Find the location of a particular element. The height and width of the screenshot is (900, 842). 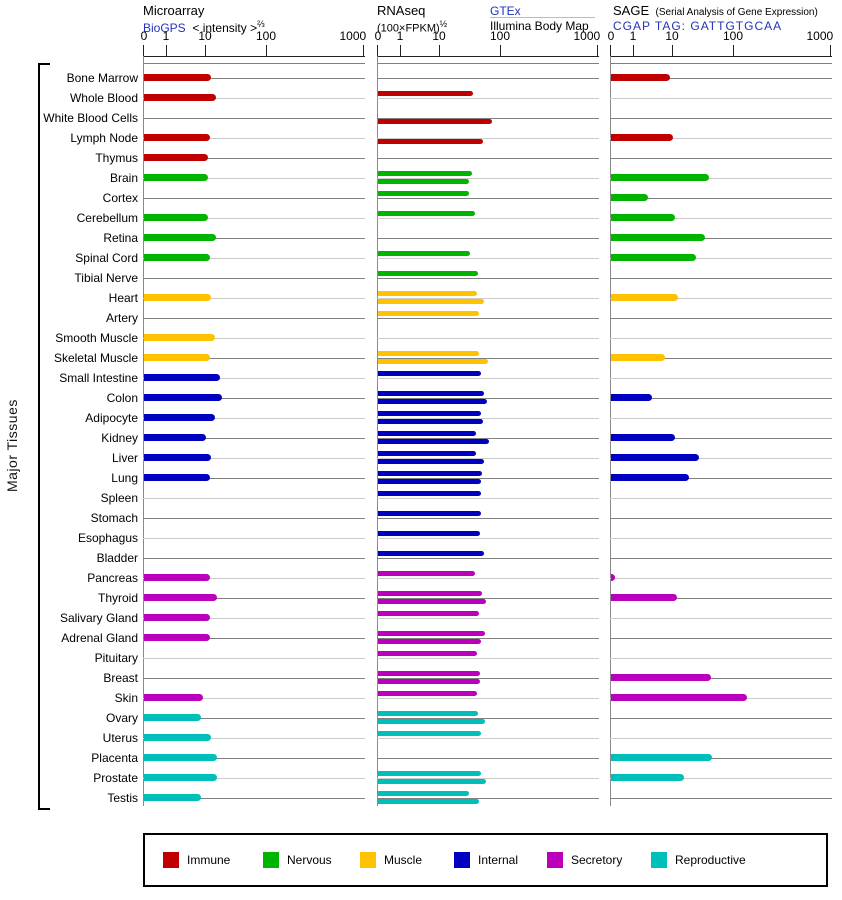

tissue-label-thyroid: Thyroid is located at coordinates (117, 598).